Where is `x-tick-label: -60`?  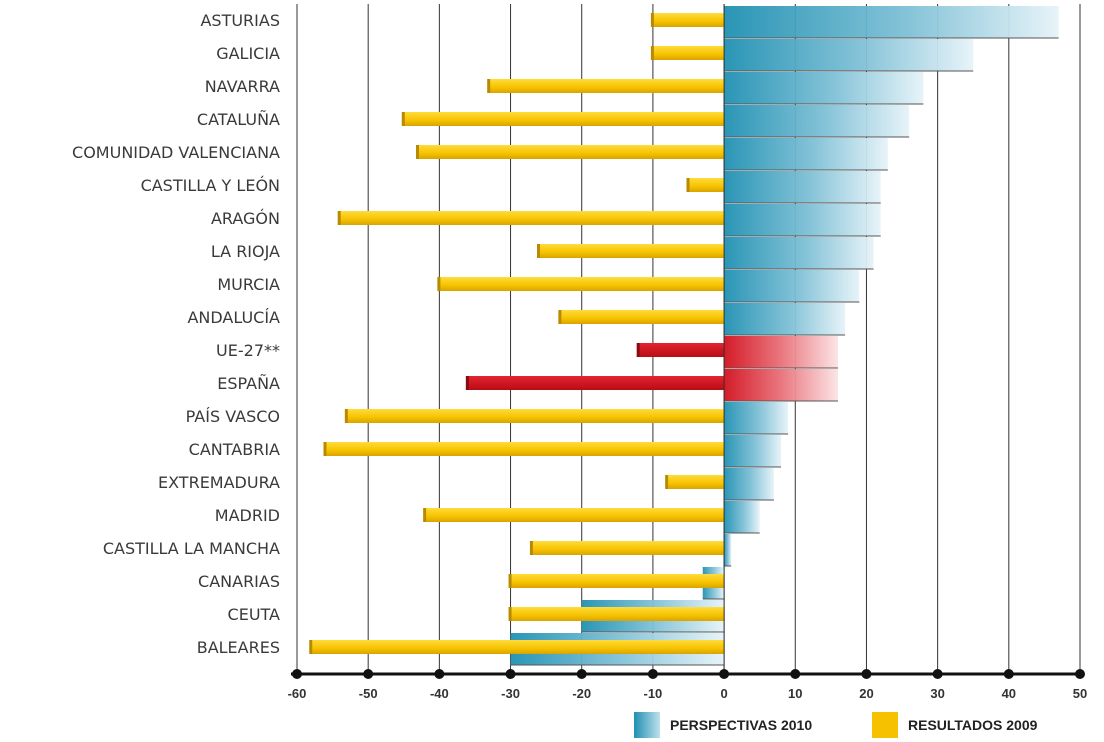
x-tick-label: -60 is located at coordinates (297, 693).